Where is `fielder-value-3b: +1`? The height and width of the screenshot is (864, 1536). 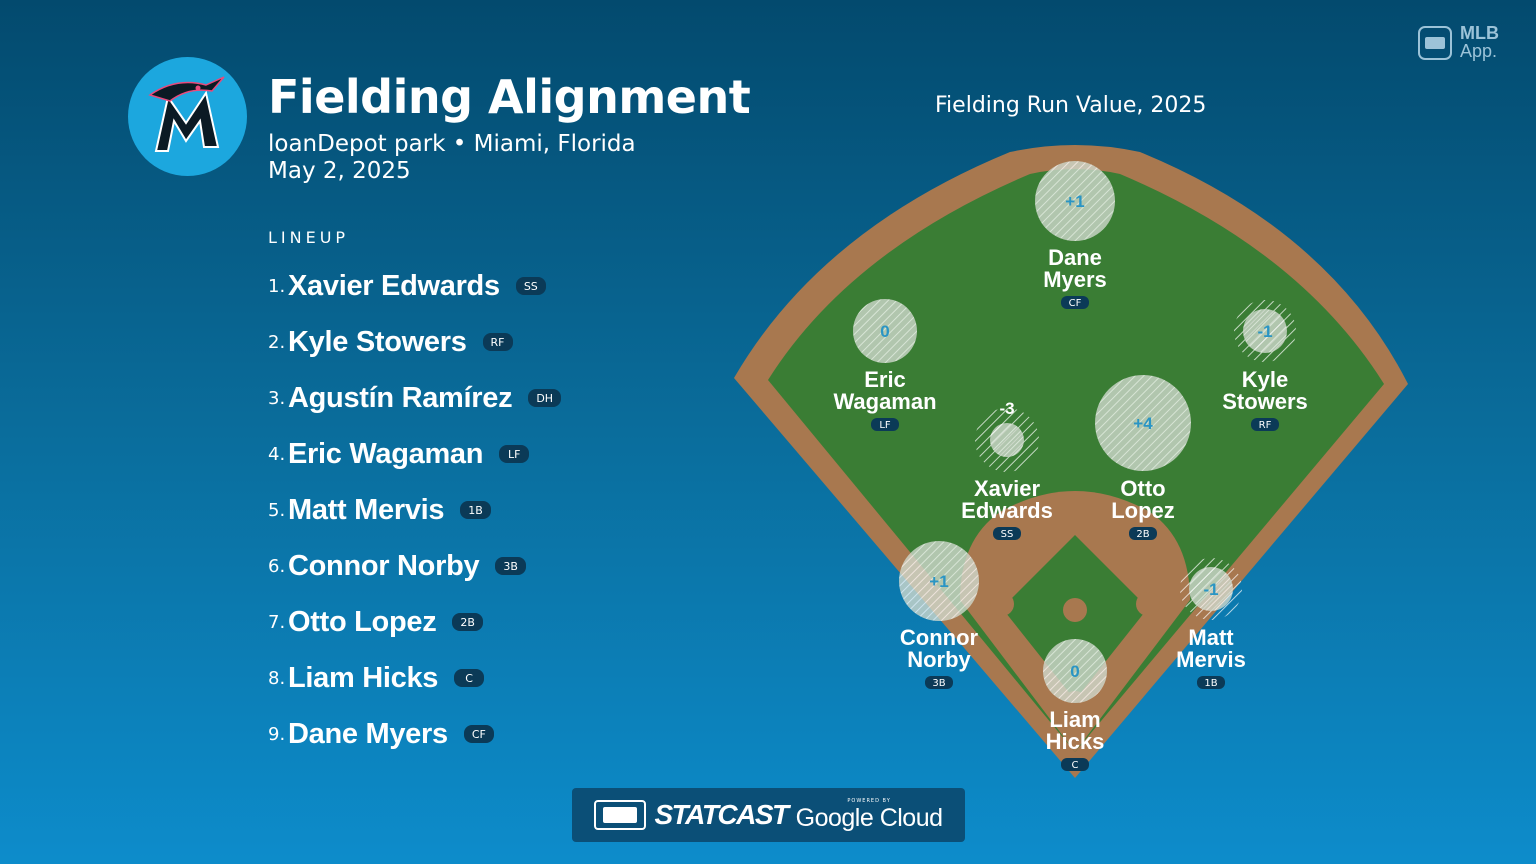
fielder-value-3b: +1 is located at coordinates (938, 581).